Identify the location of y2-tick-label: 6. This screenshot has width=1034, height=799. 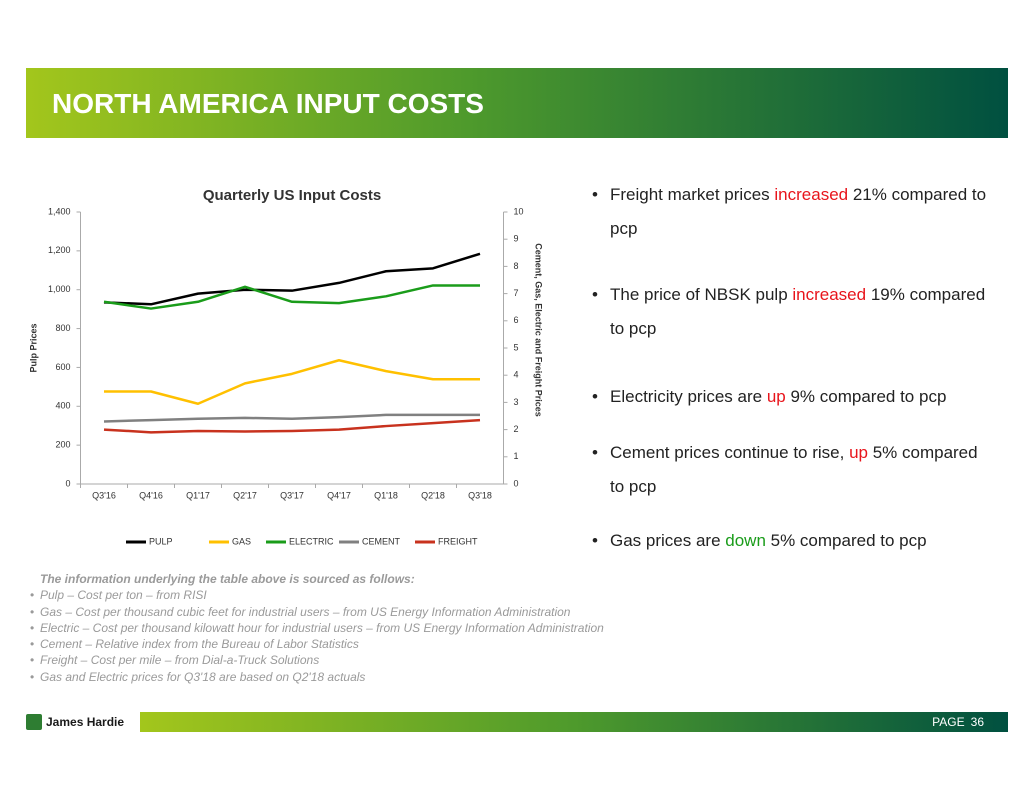
(516, 320).